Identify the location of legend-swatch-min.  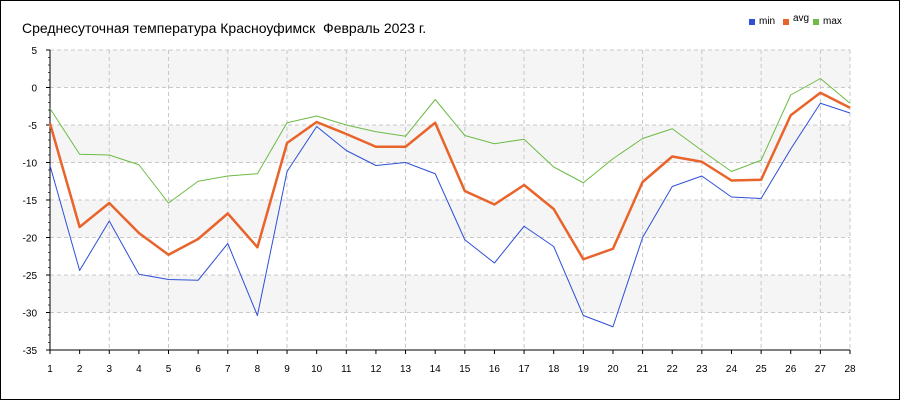
(752, 22).